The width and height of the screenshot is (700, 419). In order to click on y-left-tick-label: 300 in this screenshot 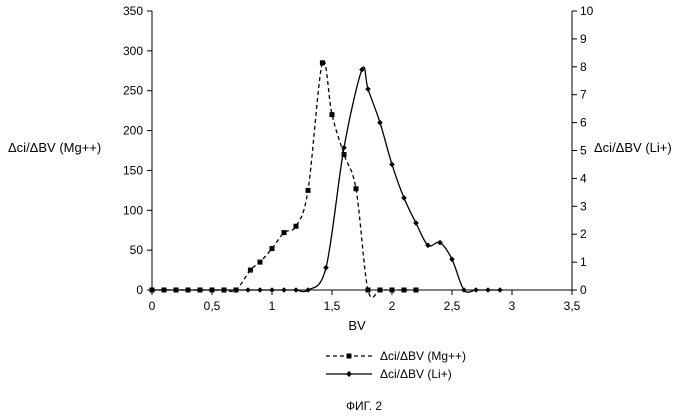, I will do `click(133, 51)`.